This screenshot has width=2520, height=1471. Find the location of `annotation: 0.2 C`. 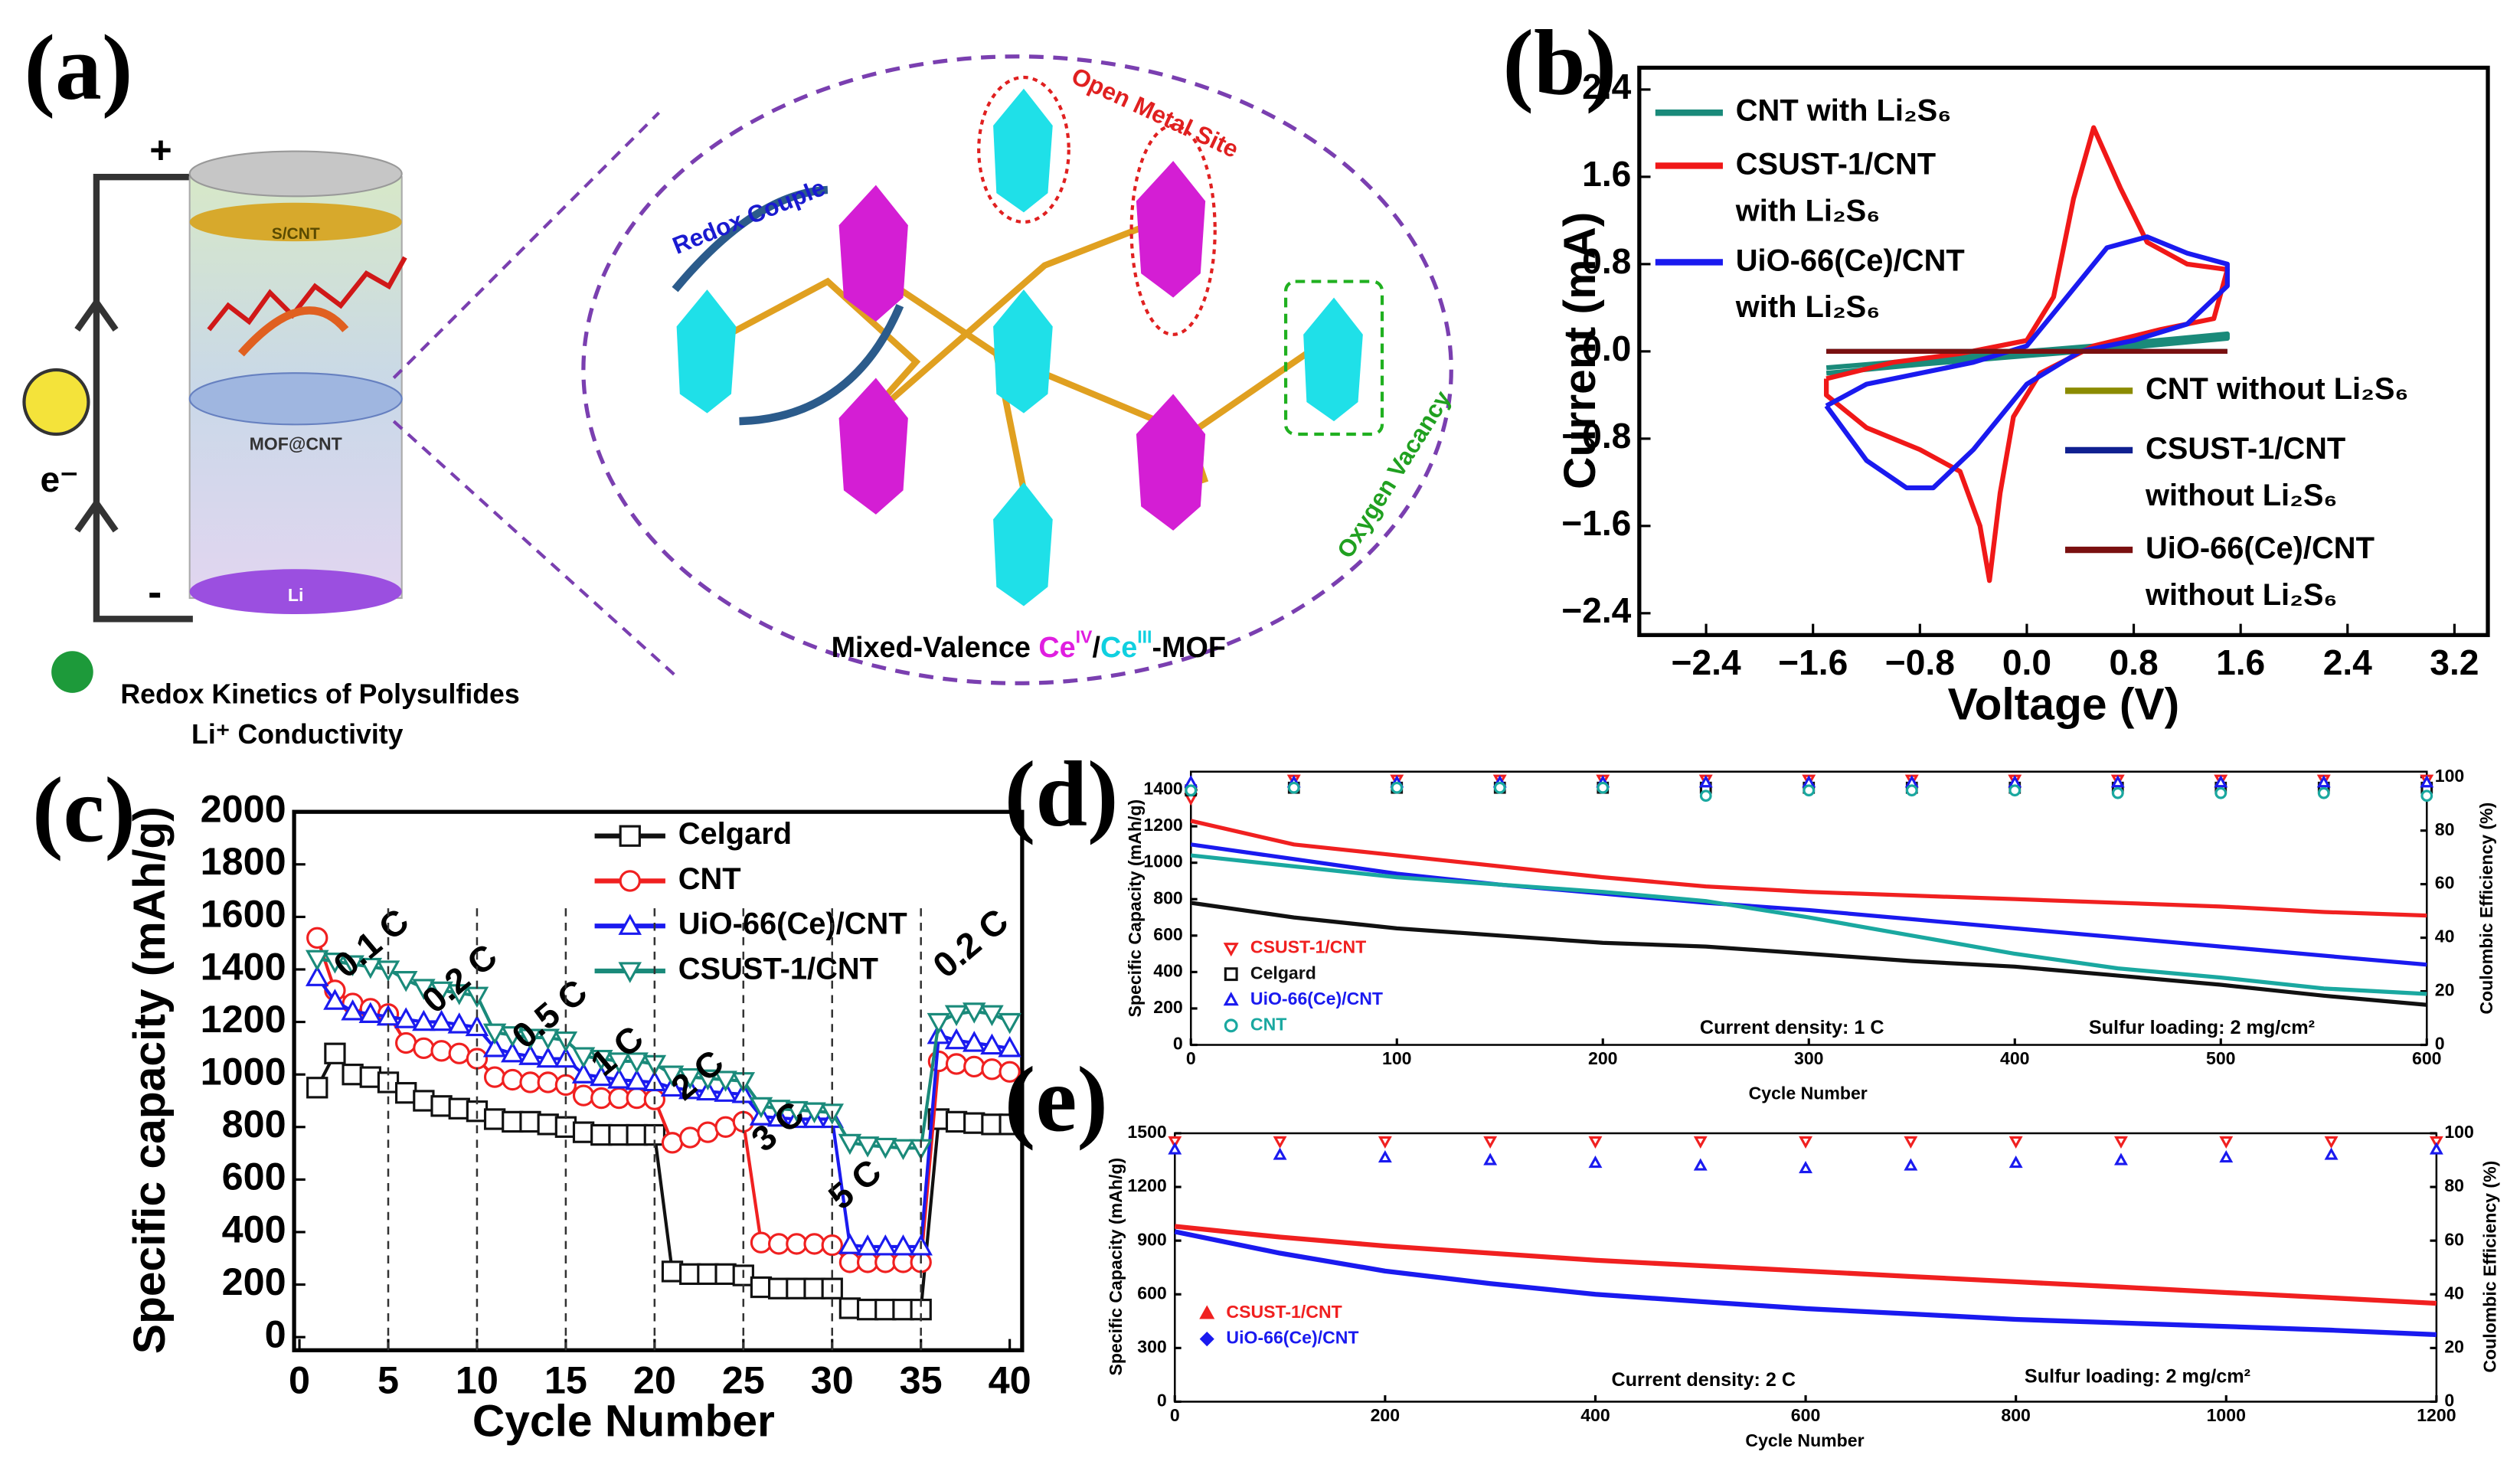

annotation: 0.2 C is located at coordinates (459, 979).